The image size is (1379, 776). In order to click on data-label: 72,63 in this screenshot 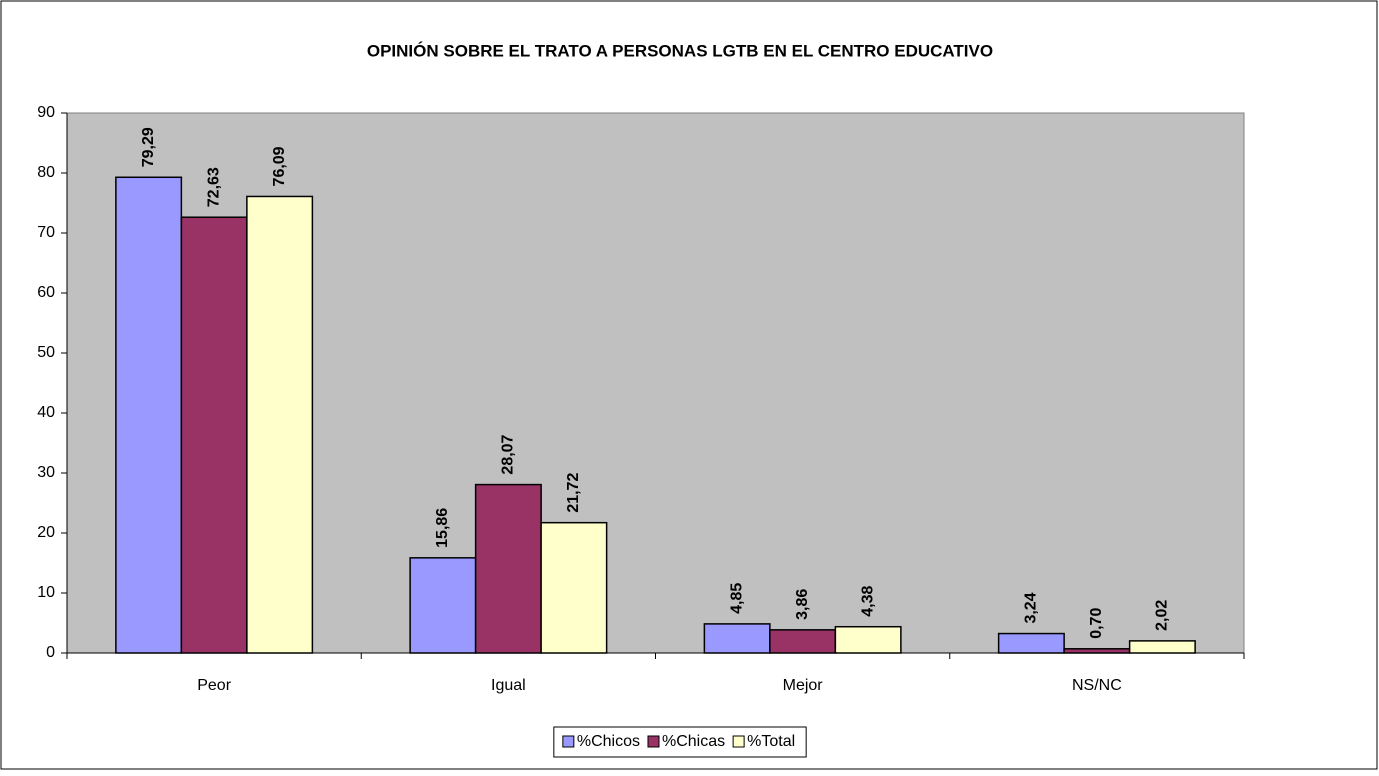, I will do `click(213, 187)`.